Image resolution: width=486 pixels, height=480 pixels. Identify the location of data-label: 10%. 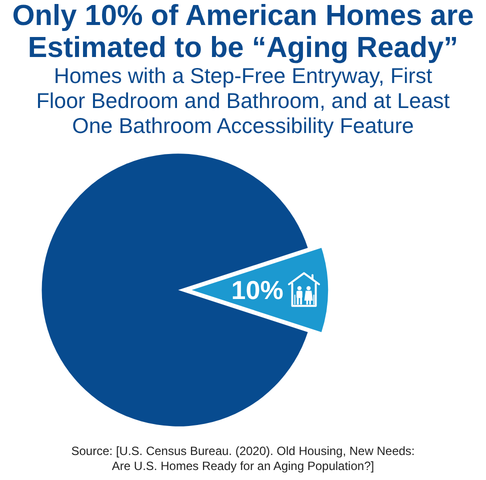
(257, 290).